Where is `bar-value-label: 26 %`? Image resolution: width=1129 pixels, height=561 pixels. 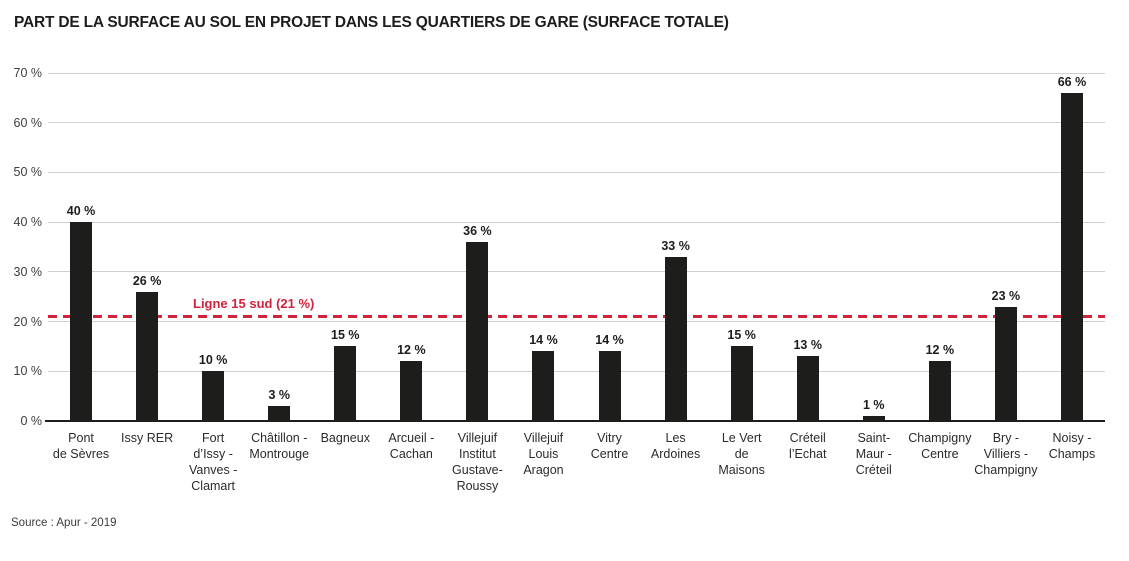
bar-value-label: 26 % is located at coordinates (147, 280).